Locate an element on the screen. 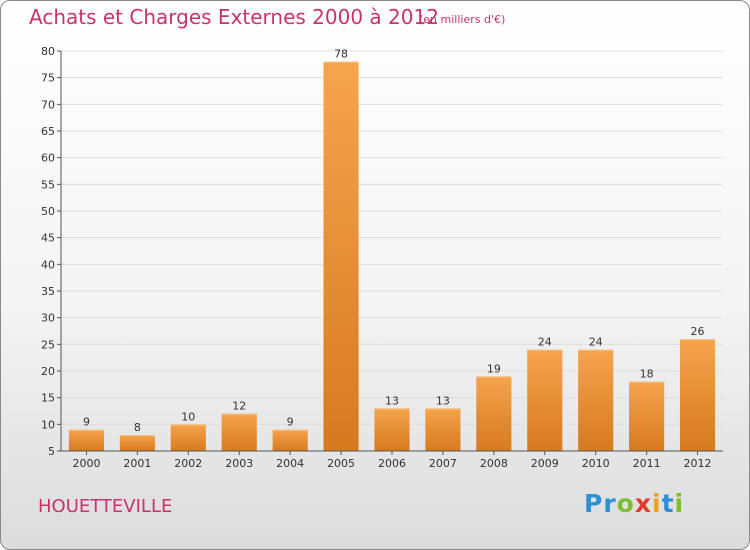 The height and width of the screenshot is (550, 750). logo-letter: x is located at coordinates (643, 503).